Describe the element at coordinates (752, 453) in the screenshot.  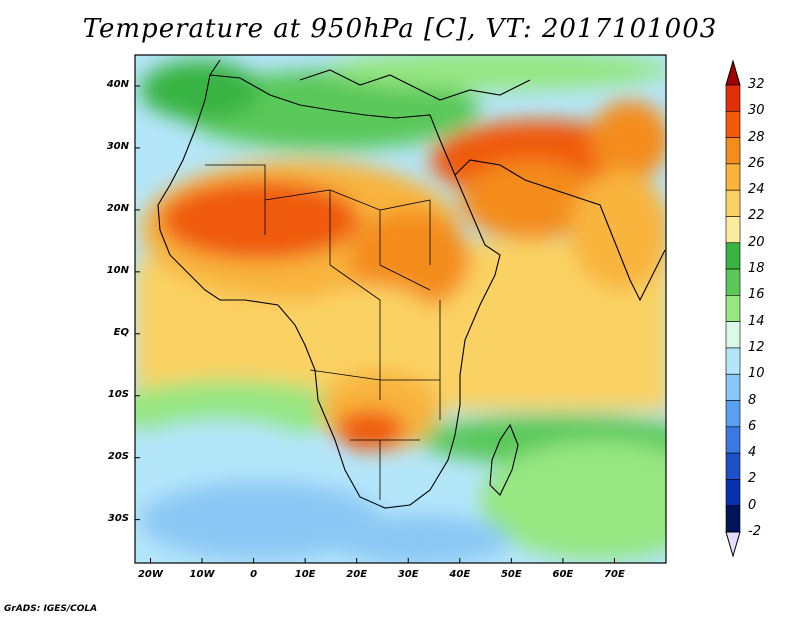
I see `colorbar-level-label: 4` at that location.